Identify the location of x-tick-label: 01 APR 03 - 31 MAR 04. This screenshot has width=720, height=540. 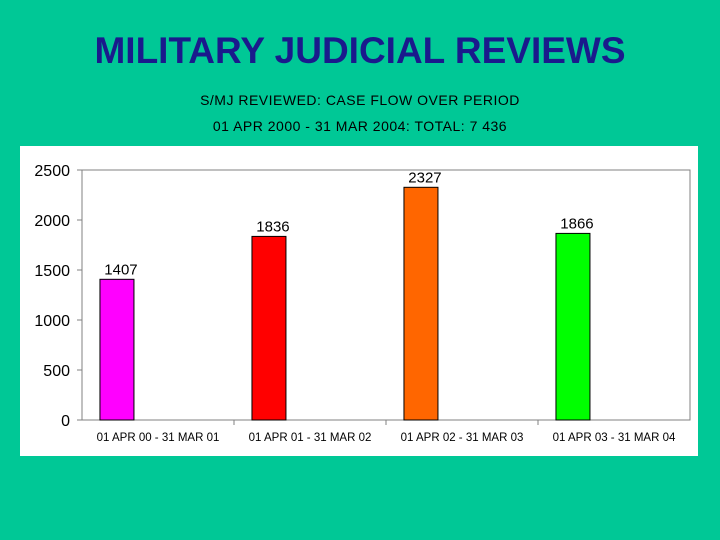
(614, 438).